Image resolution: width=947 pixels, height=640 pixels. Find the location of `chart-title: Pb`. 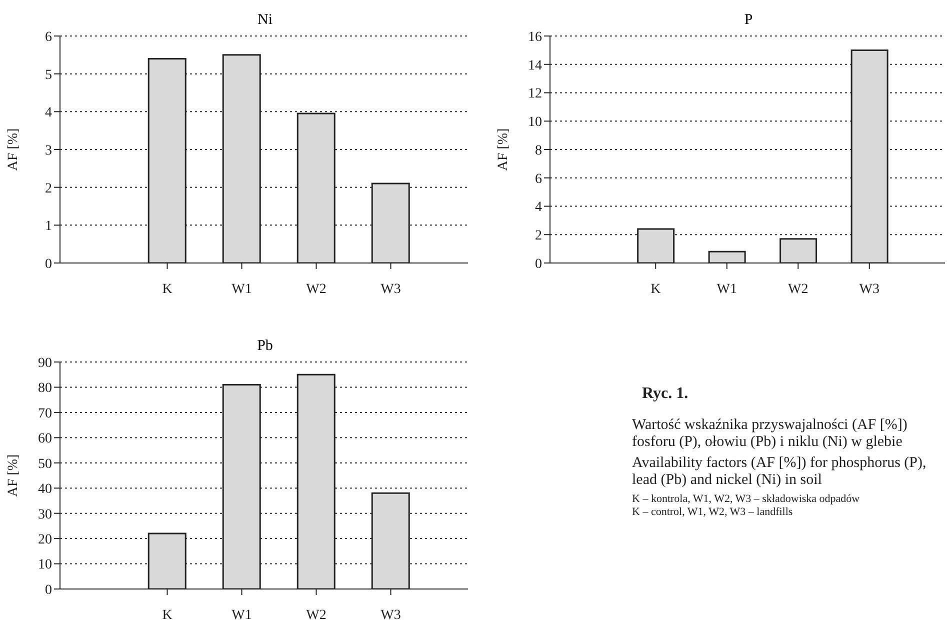

chart-title: Pb is located at coordinates (265, 346).